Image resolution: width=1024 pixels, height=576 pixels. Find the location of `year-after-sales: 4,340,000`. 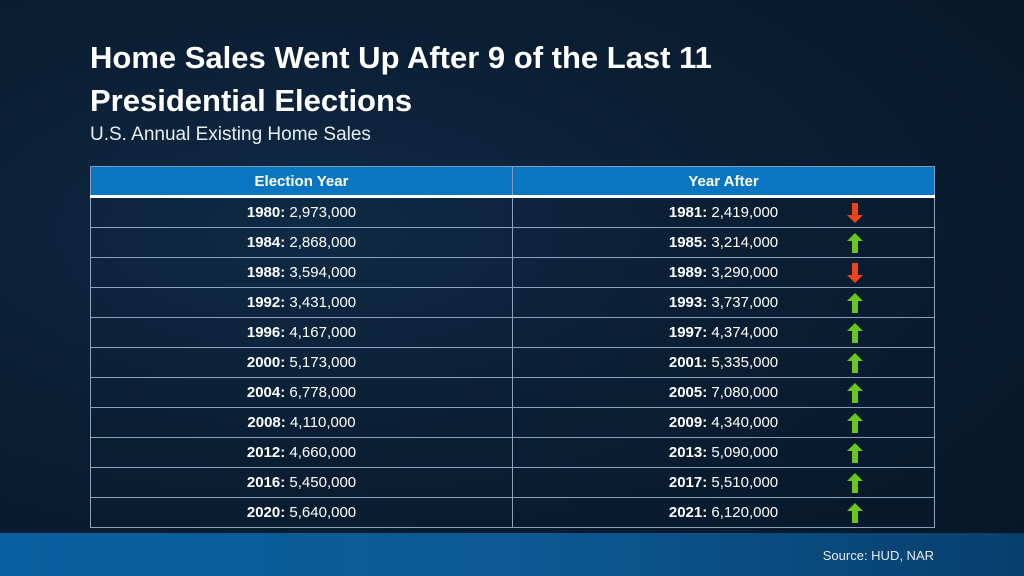

year-after-sales: 4,340,000 is located at coordinates (745, 422).